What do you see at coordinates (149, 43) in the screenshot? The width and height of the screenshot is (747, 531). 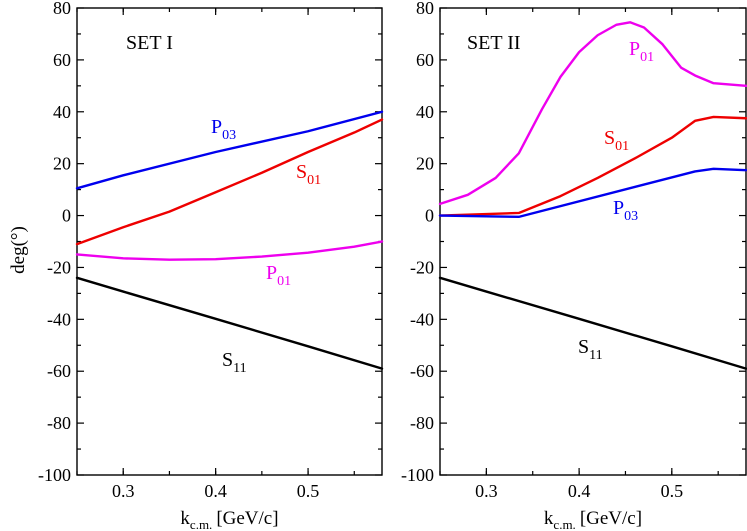 I see `panel-label: SET I` at bounding box center [149, 43].